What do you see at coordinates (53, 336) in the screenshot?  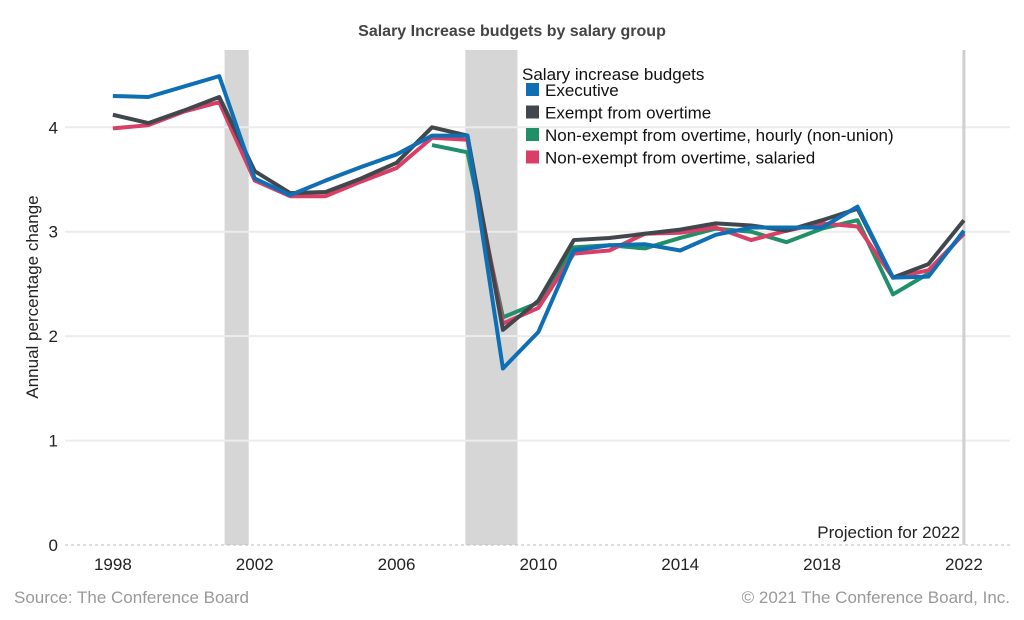 I see `y-tick-label: 2` at bounding box center [53, 336].